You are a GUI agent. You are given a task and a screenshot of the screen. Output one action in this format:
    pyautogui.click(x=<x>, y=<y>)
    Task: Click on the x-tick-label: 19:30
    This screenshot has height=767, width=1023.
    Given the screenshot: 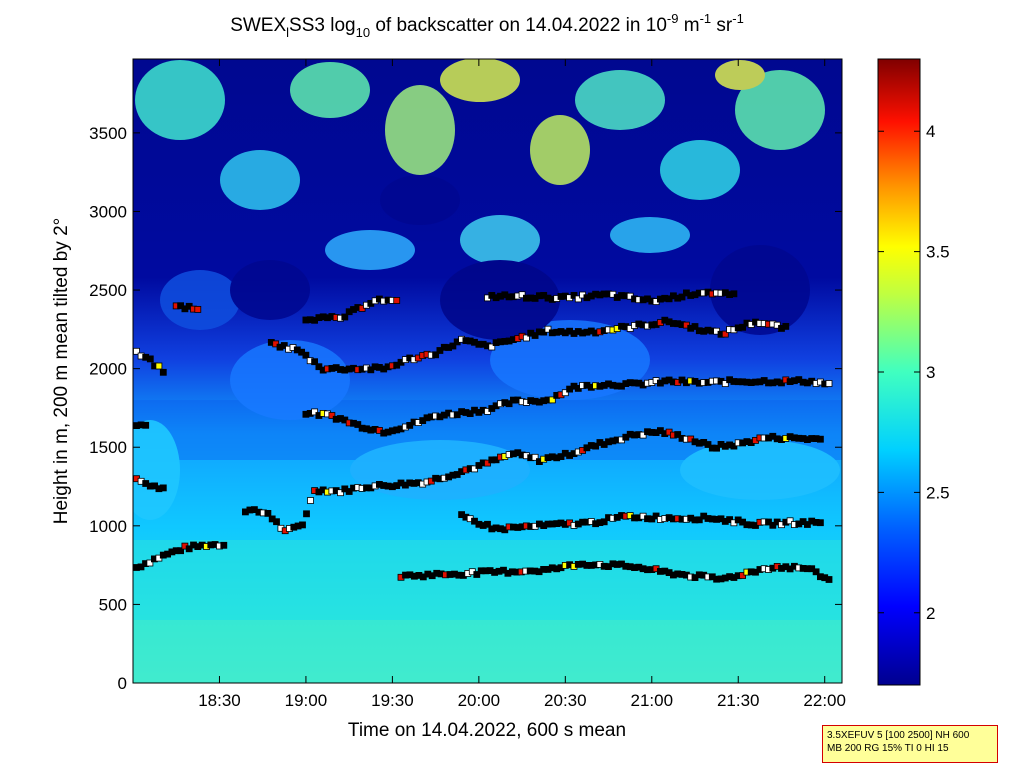 What is the action you would take?
    pyautogui.click(x=392, y=700)
    